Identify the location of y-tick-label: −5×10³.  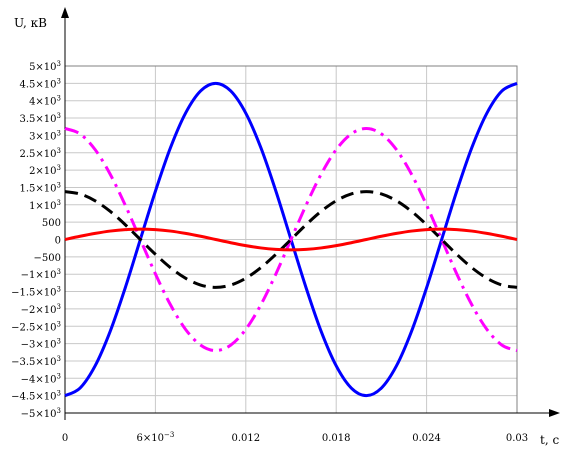
(41, 413).